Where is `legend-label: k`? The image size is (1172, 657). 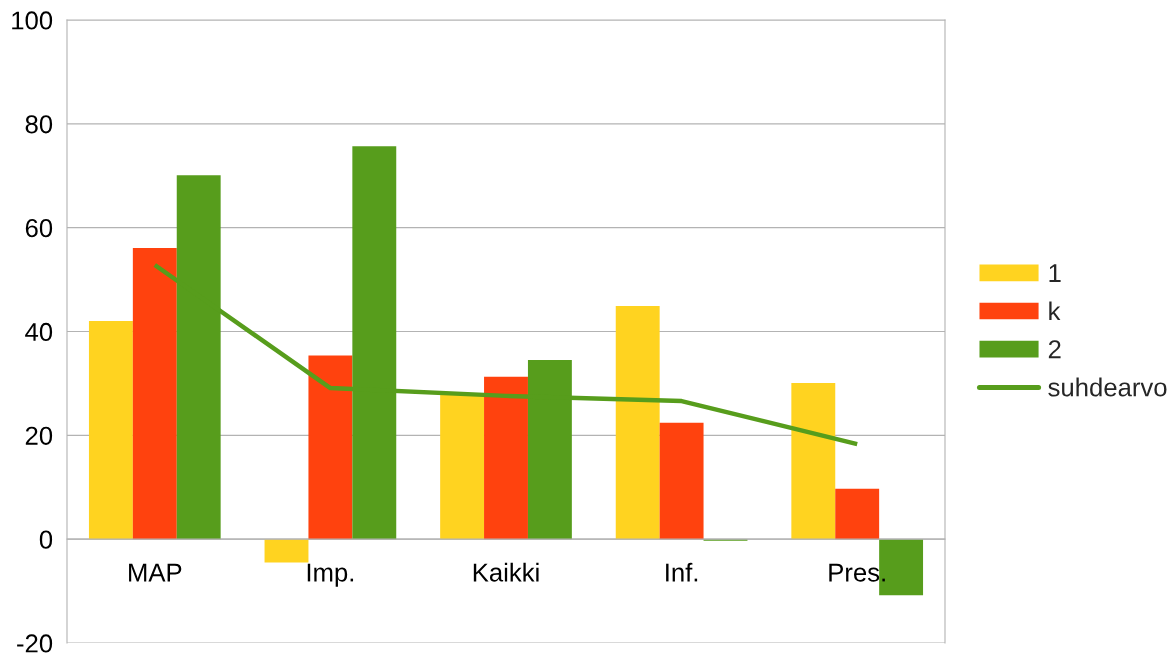
legend-label: k is located at coordinates (1055, 311).